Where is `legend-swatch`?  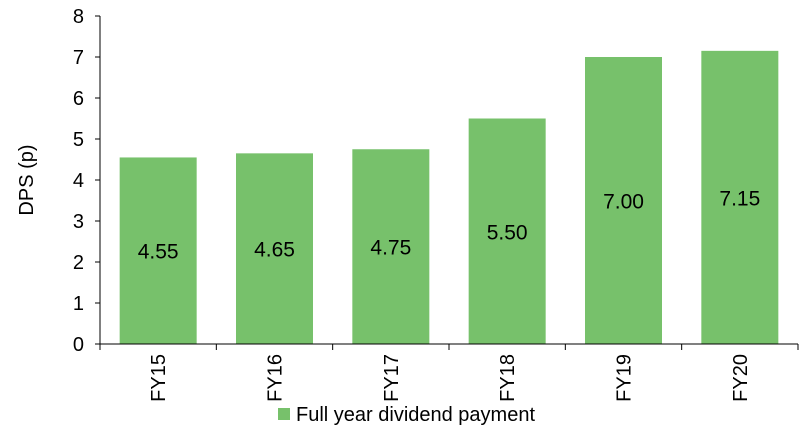
legend-swatch is located at coordinates (284, 414).